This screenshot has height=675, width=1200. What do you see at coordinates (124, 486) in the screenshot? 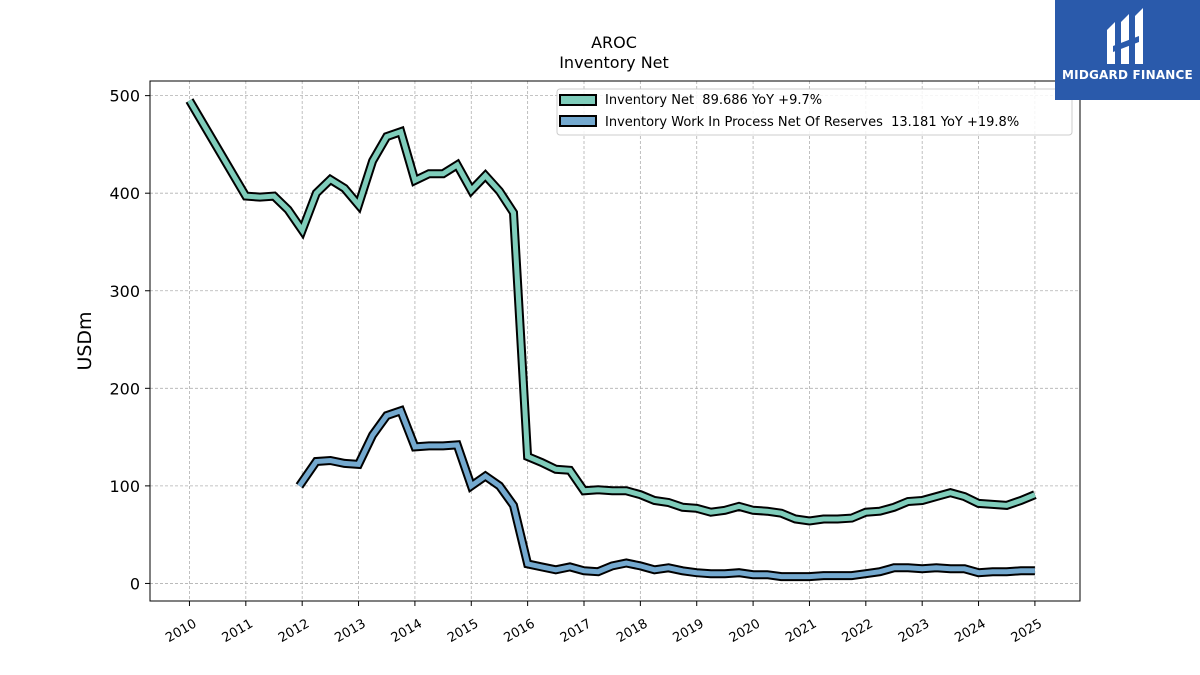
I see `y-tick-label: 100` at bounding box center [124, 486].